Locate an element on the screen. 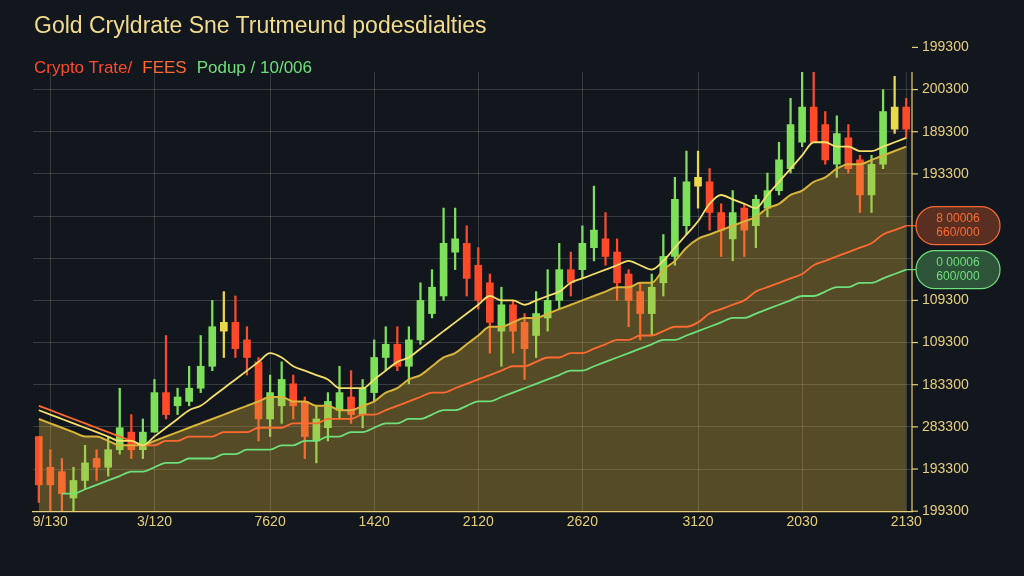  x-tick-label: 3120 is located at coordinates (698, 521).